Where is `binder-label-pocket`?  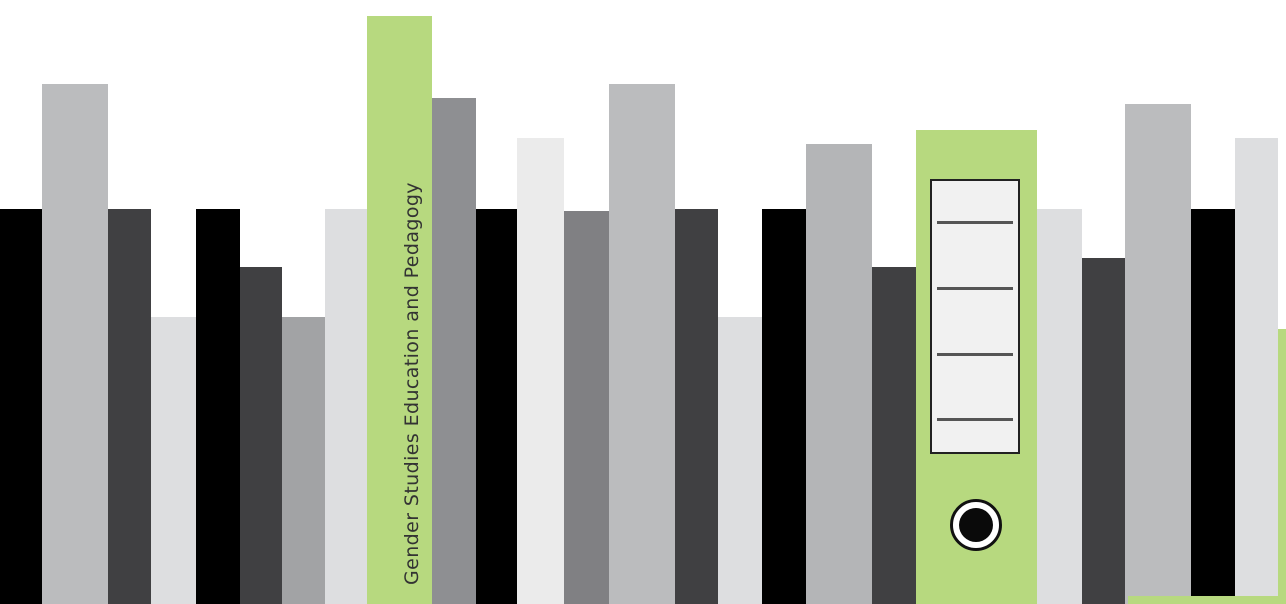
binder-label-pocket is located at coordinates (975, 316).